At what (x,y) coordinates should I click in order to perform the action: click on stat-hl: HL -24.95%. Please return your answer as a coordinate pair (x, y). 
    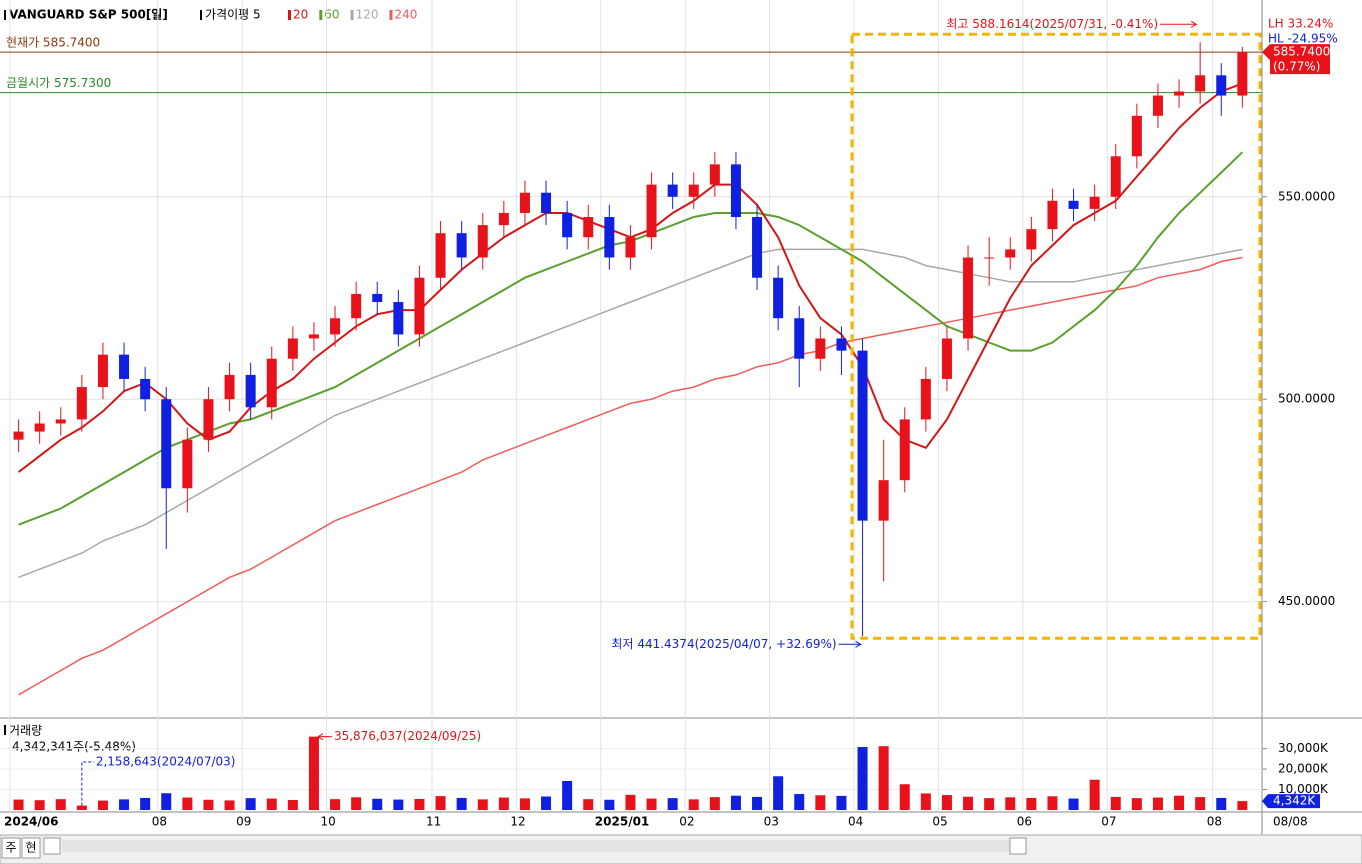
    Looking at the image, I should click on (1303, 39).